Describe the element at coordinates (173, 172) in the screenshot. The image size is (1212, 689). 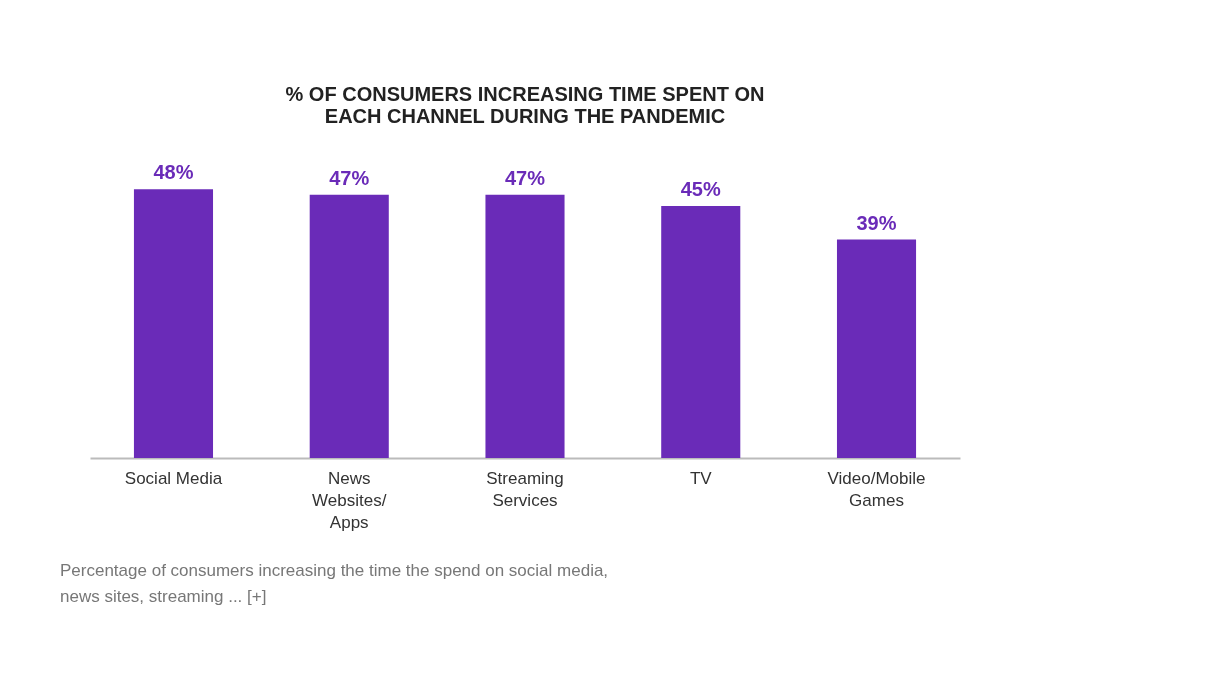
I see `data-label: 48%` at that location.